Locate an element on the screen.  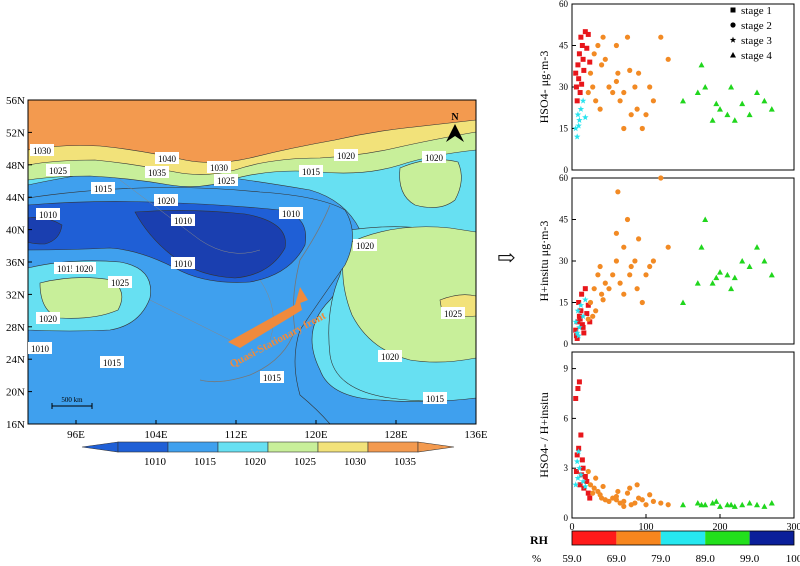
x-tick-label: 100 is located at coordinates (646, 527).